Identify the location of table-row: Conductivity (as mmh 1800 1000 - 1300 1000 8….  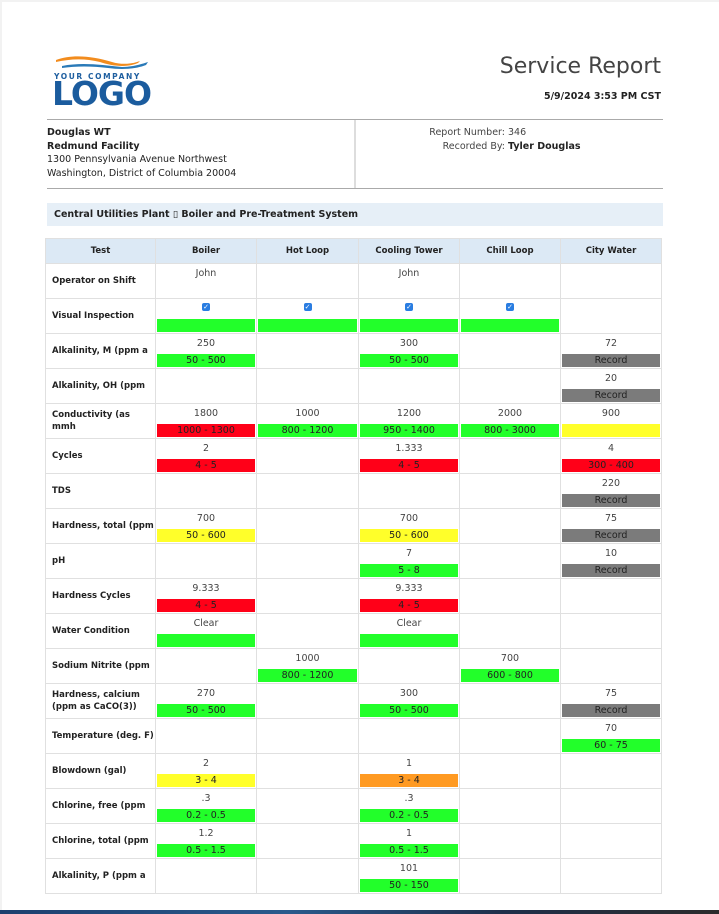
(353, 421).